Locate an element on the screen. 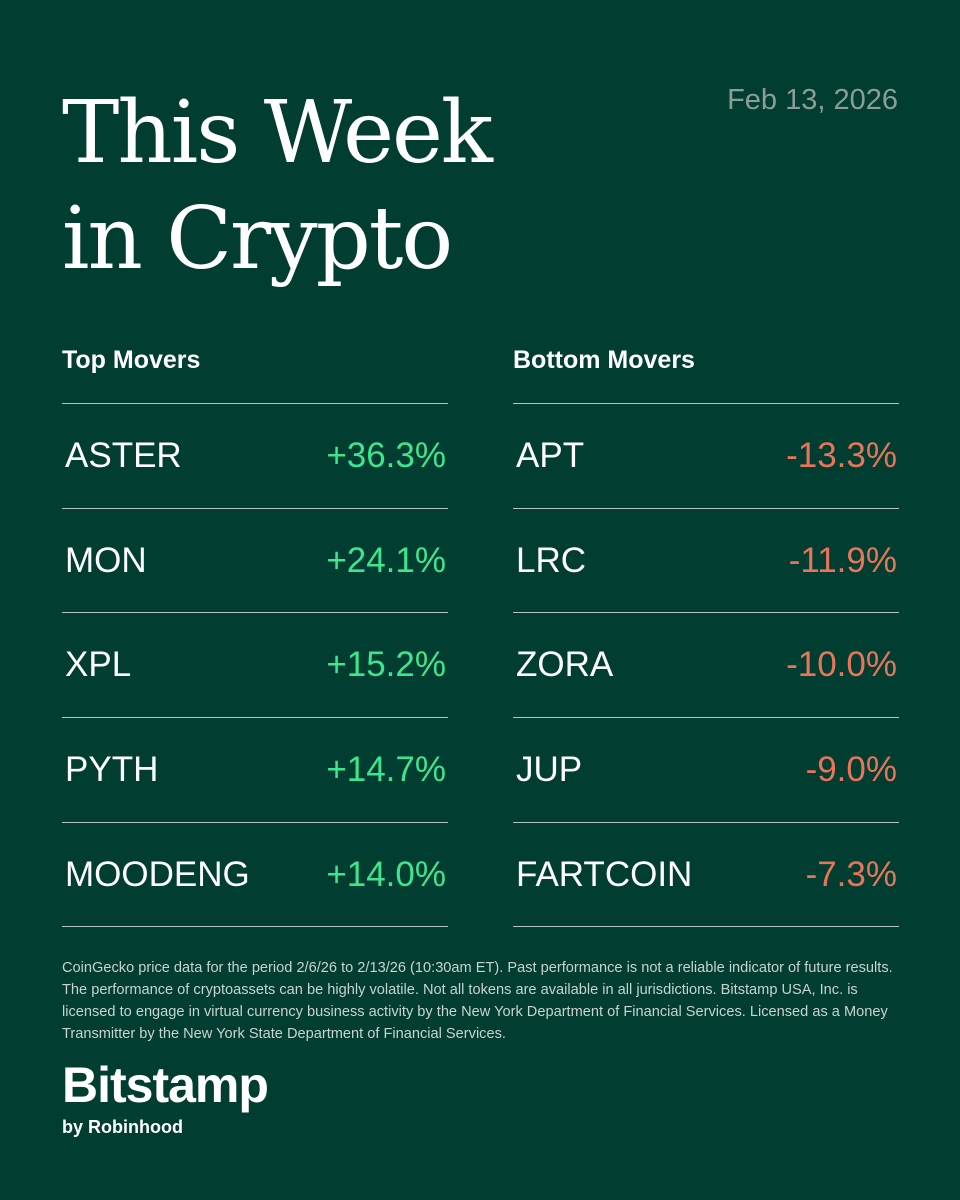 The height and width of the screenshot is (1200, 960). ticker-symbol: ZORA is located at coordinates (565, 665).